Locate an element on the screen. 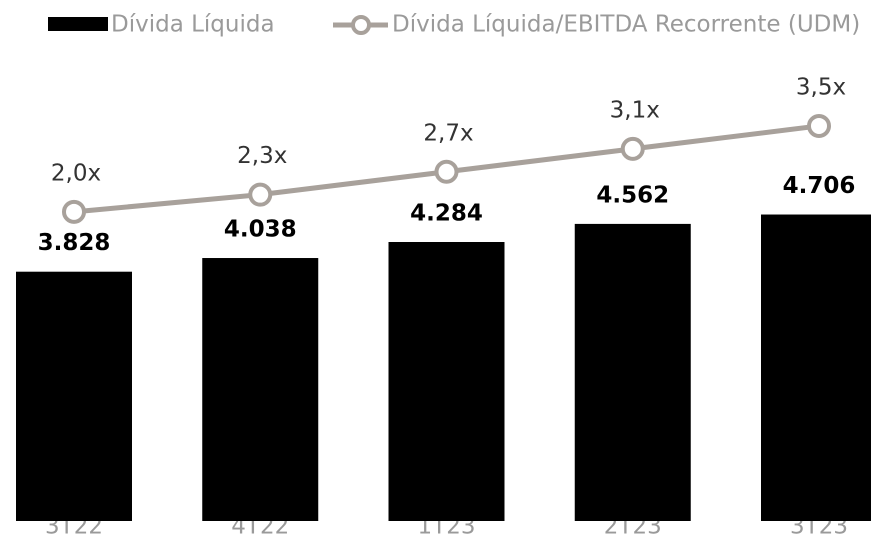  bar-label: 3.828 is located at coordinates (74, 243).